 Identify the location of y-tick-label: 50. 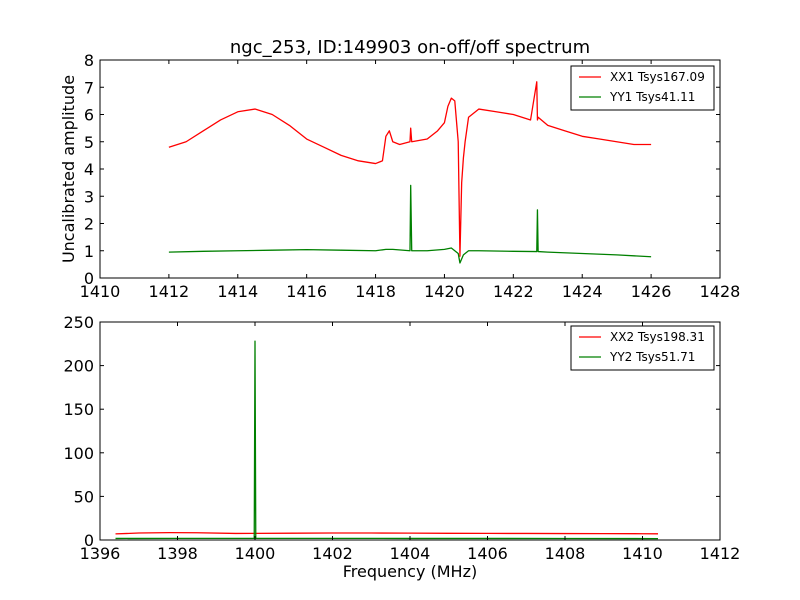
(84, 496).